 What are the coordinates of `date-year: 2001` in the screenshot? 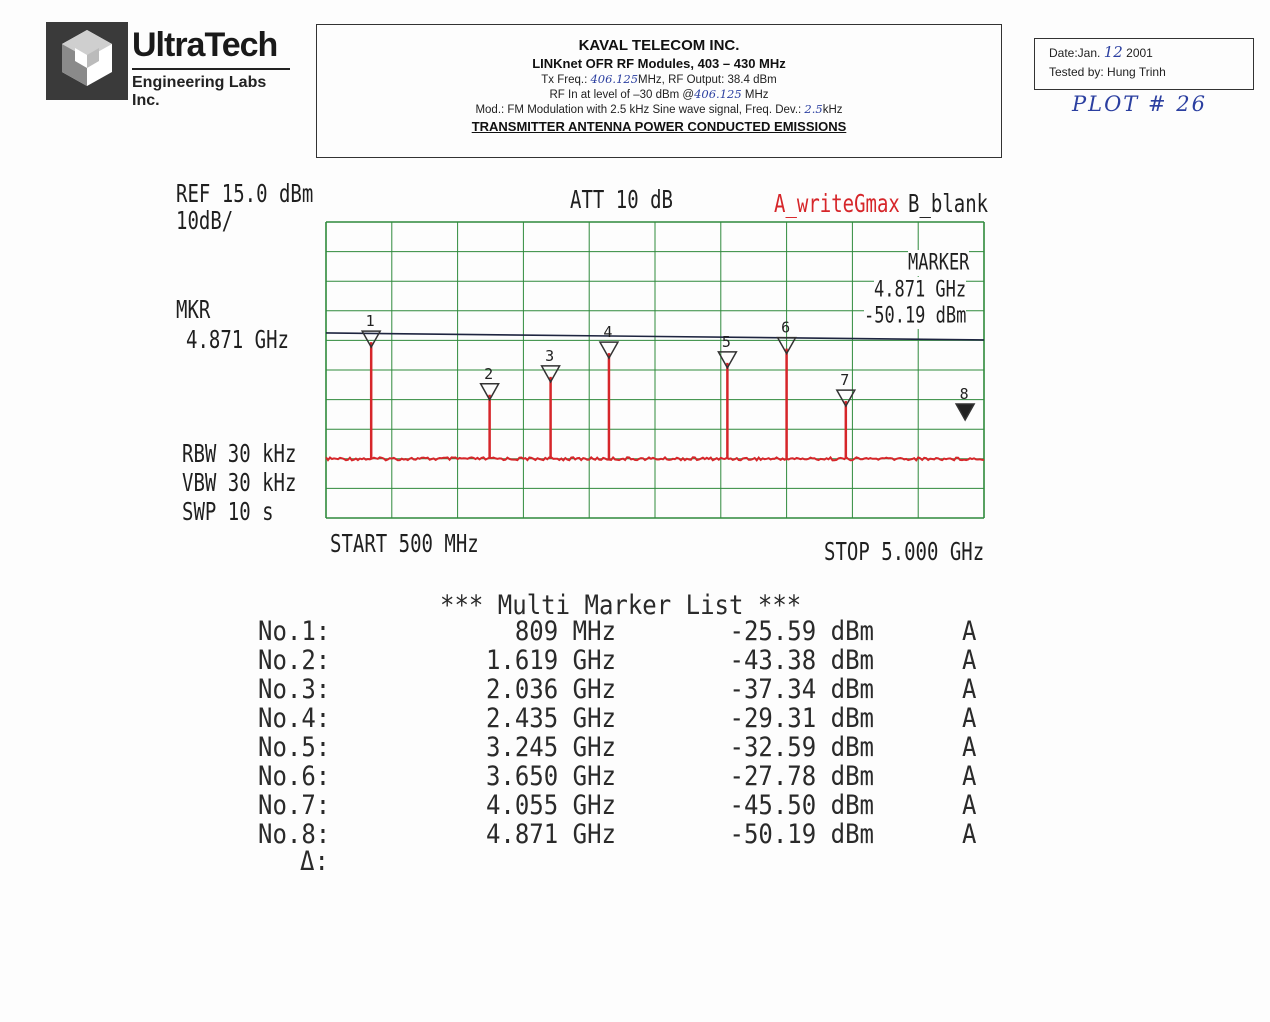 It's located at (1139, 53).